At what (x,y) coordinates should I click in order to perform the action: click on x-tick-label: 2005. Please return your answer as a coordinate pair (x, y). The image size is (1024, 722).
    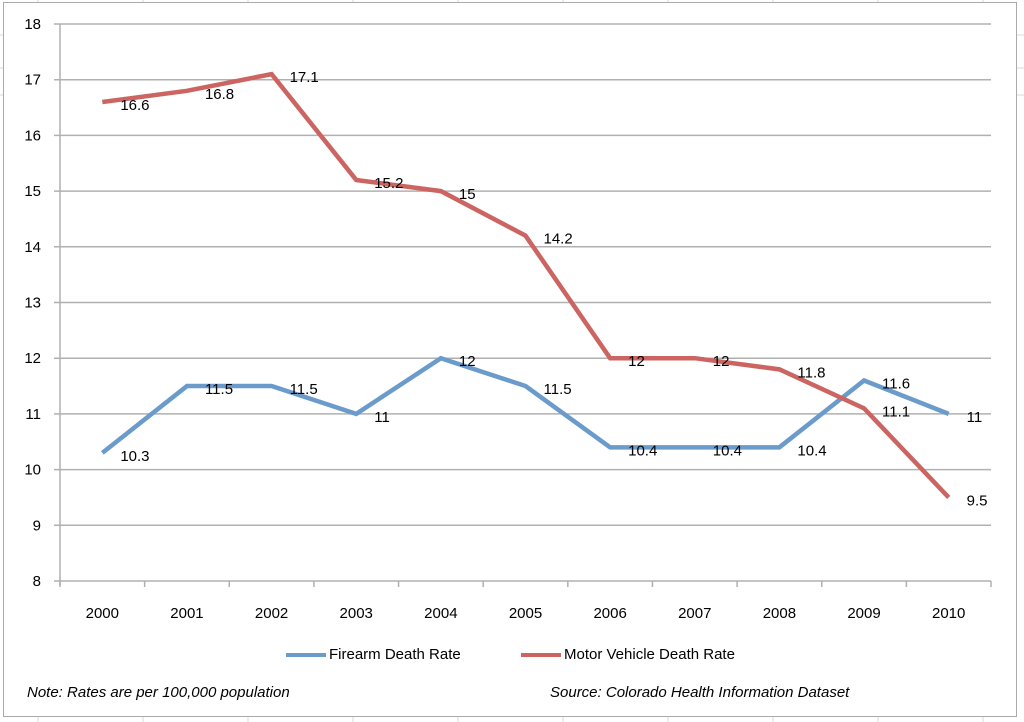
    Looking at the image, I should click on (525, 613).